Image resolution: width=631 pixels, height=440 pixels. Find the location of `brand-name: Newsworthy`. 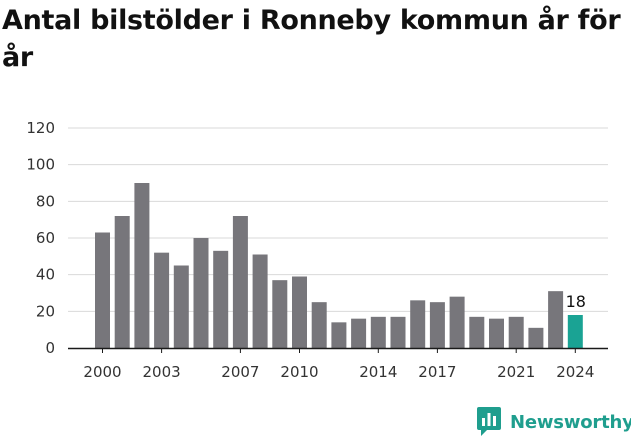

brand-name: Newsworthy is located at coordinates (570, 422).